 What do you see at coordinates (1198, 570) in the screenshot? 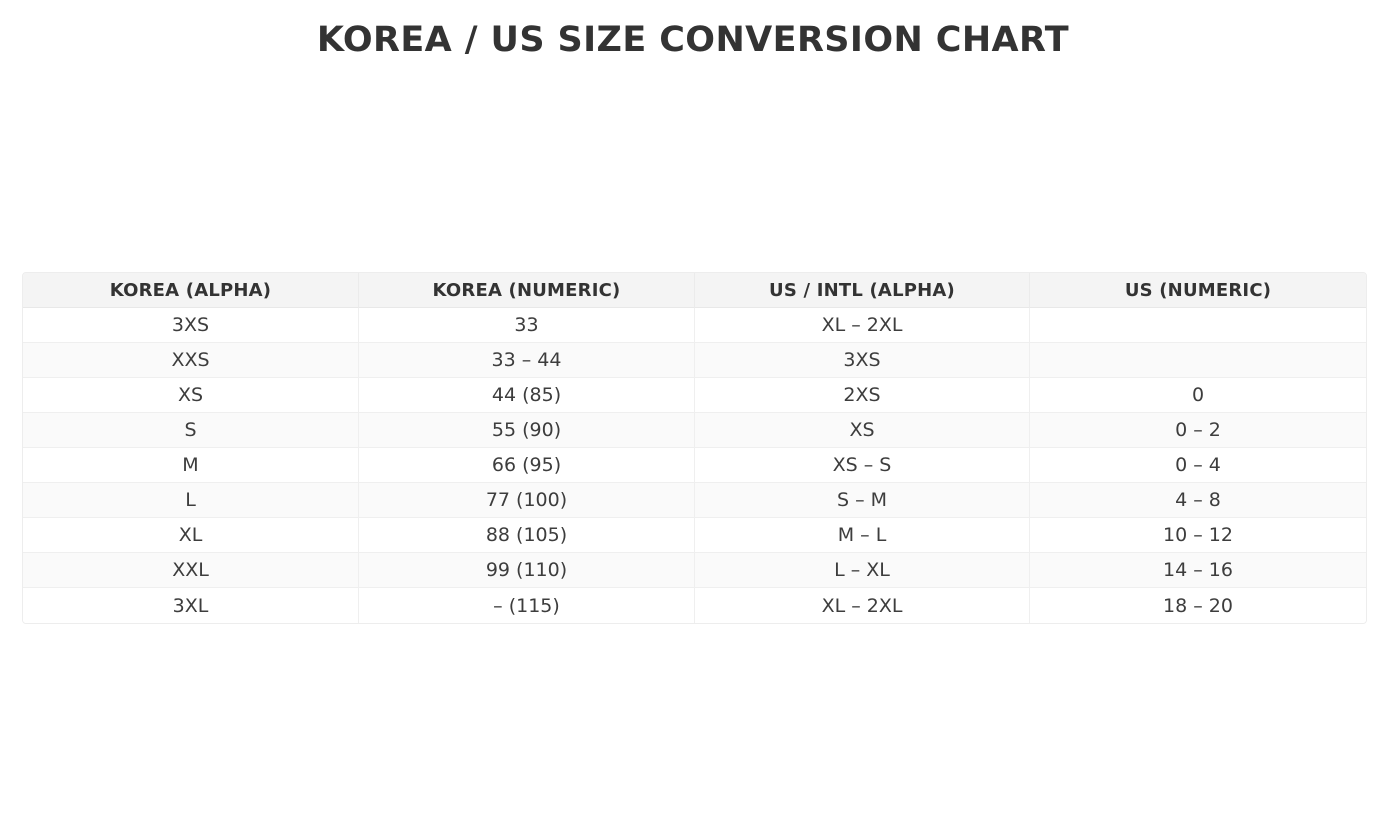
I see `cell-us-numeric: 14 – 16` at bounding box center [1198, 570].